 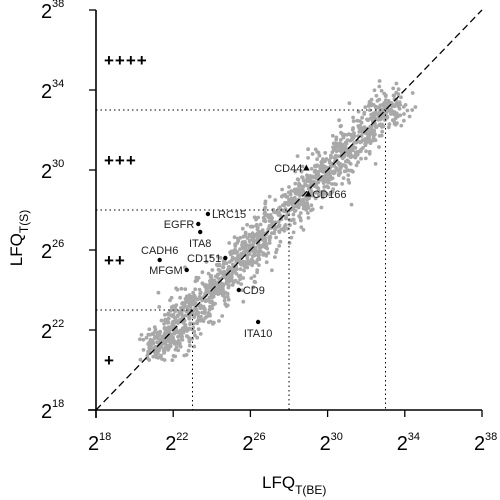 I want to click on y-tick-exponent: 38, so click(x=58, y=5).